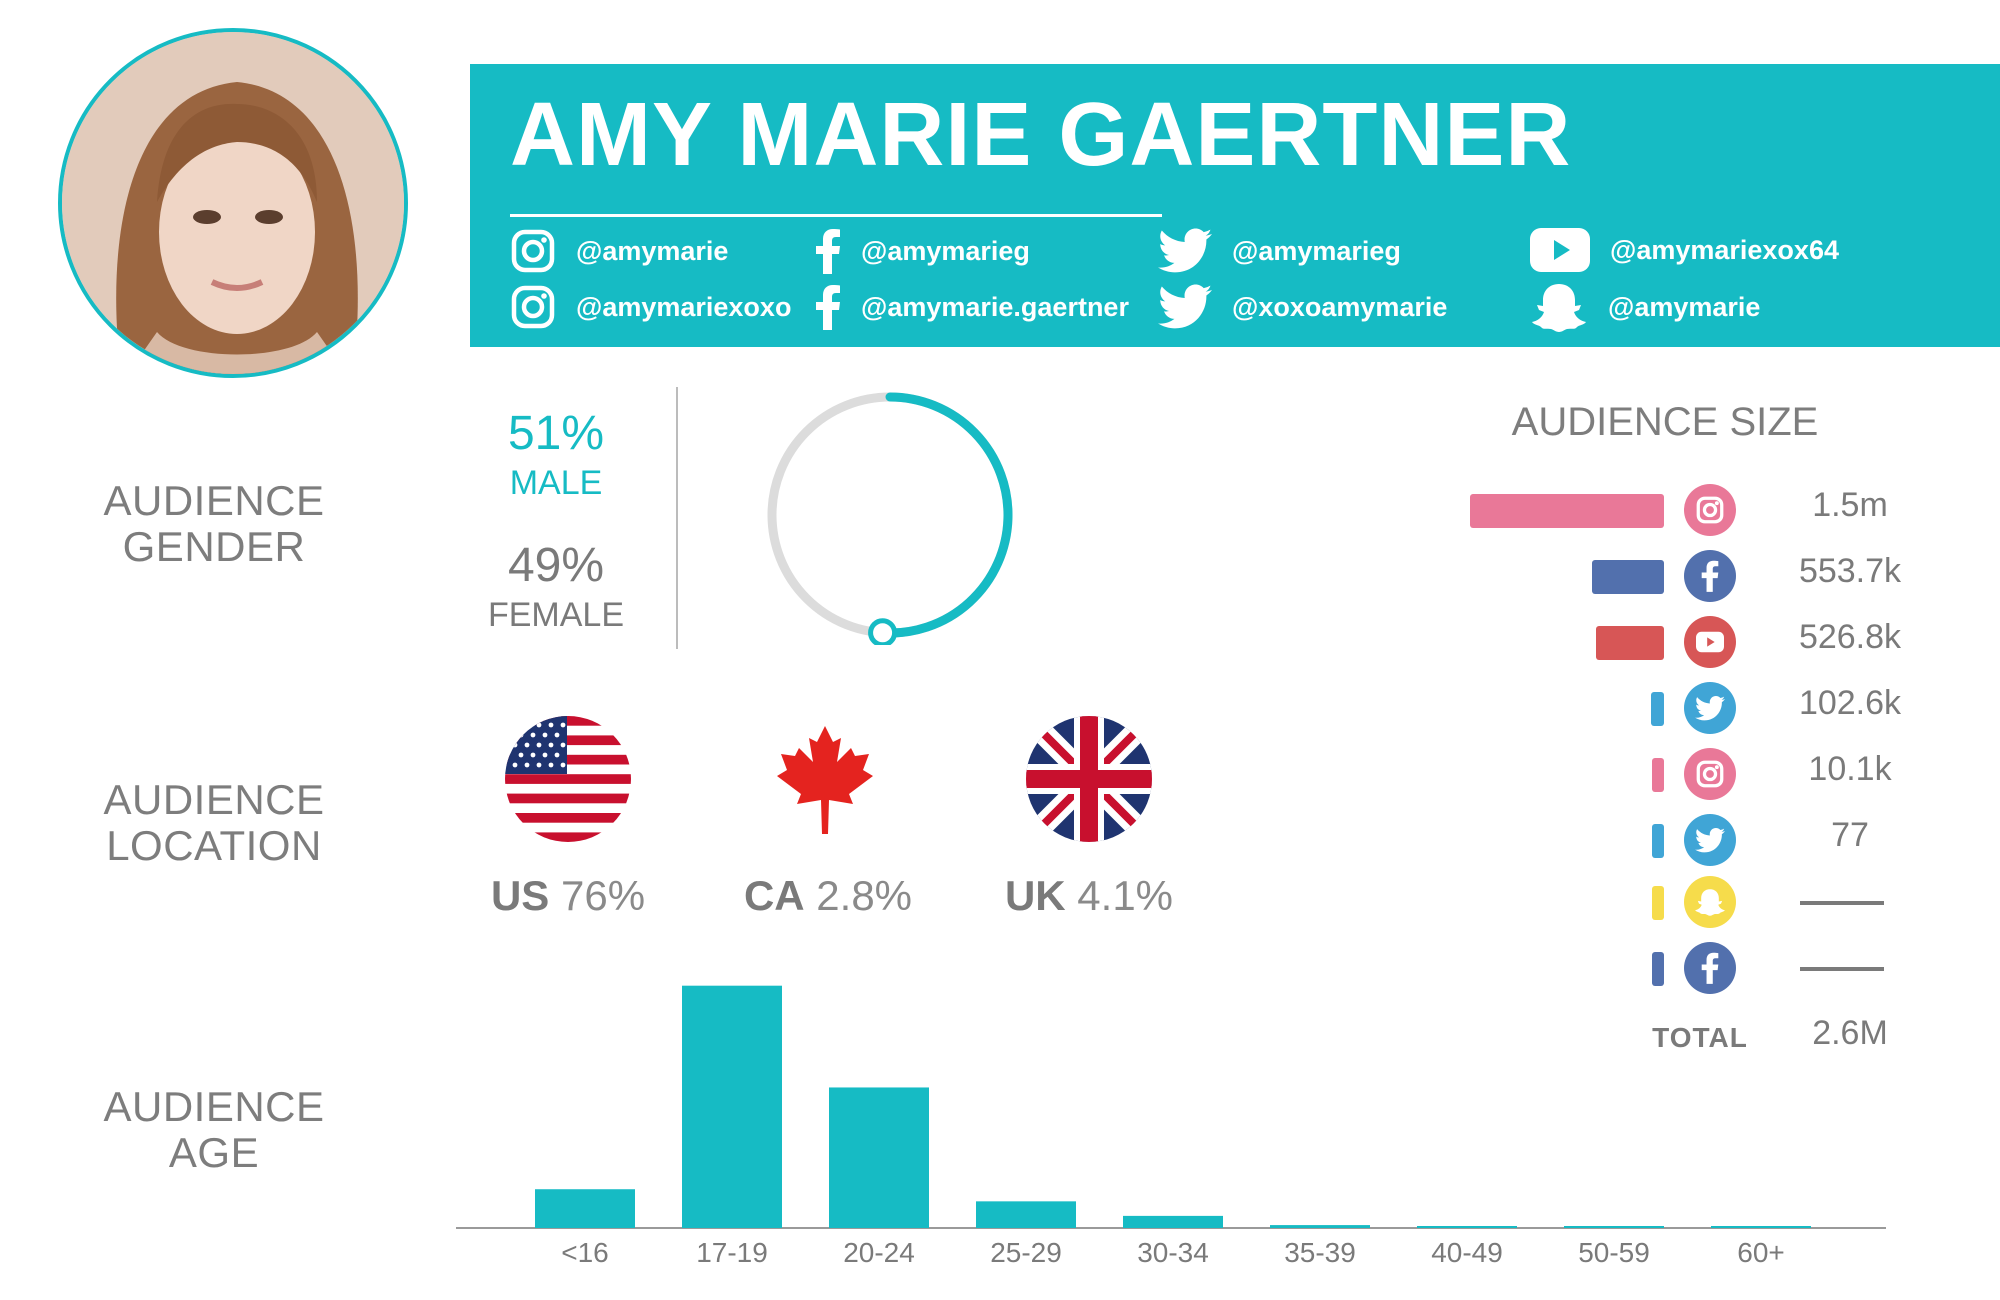  What do you see at coordinates (1035, 895) in the screenshot?
I see `country-code: UK` at bounding box center [1035, 895].